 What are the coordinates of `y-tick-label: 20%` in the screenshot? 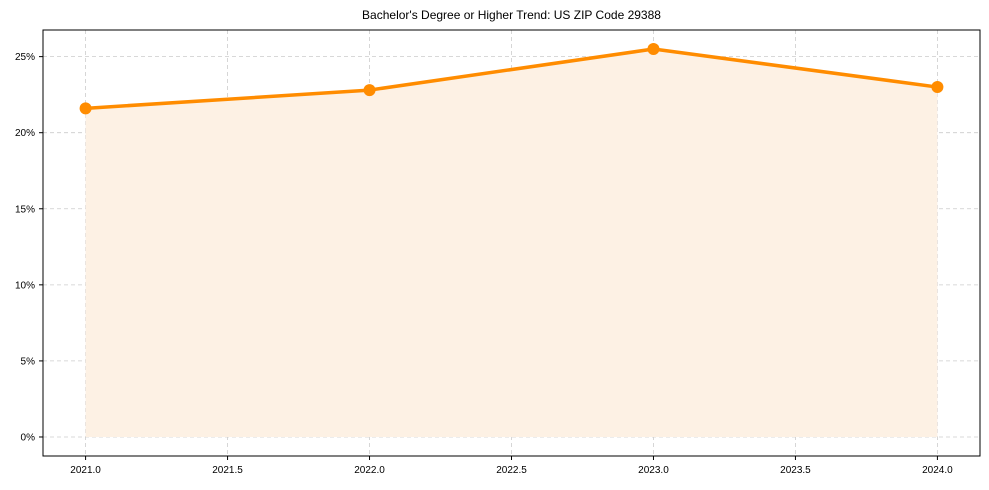 It's located at (25, 133).